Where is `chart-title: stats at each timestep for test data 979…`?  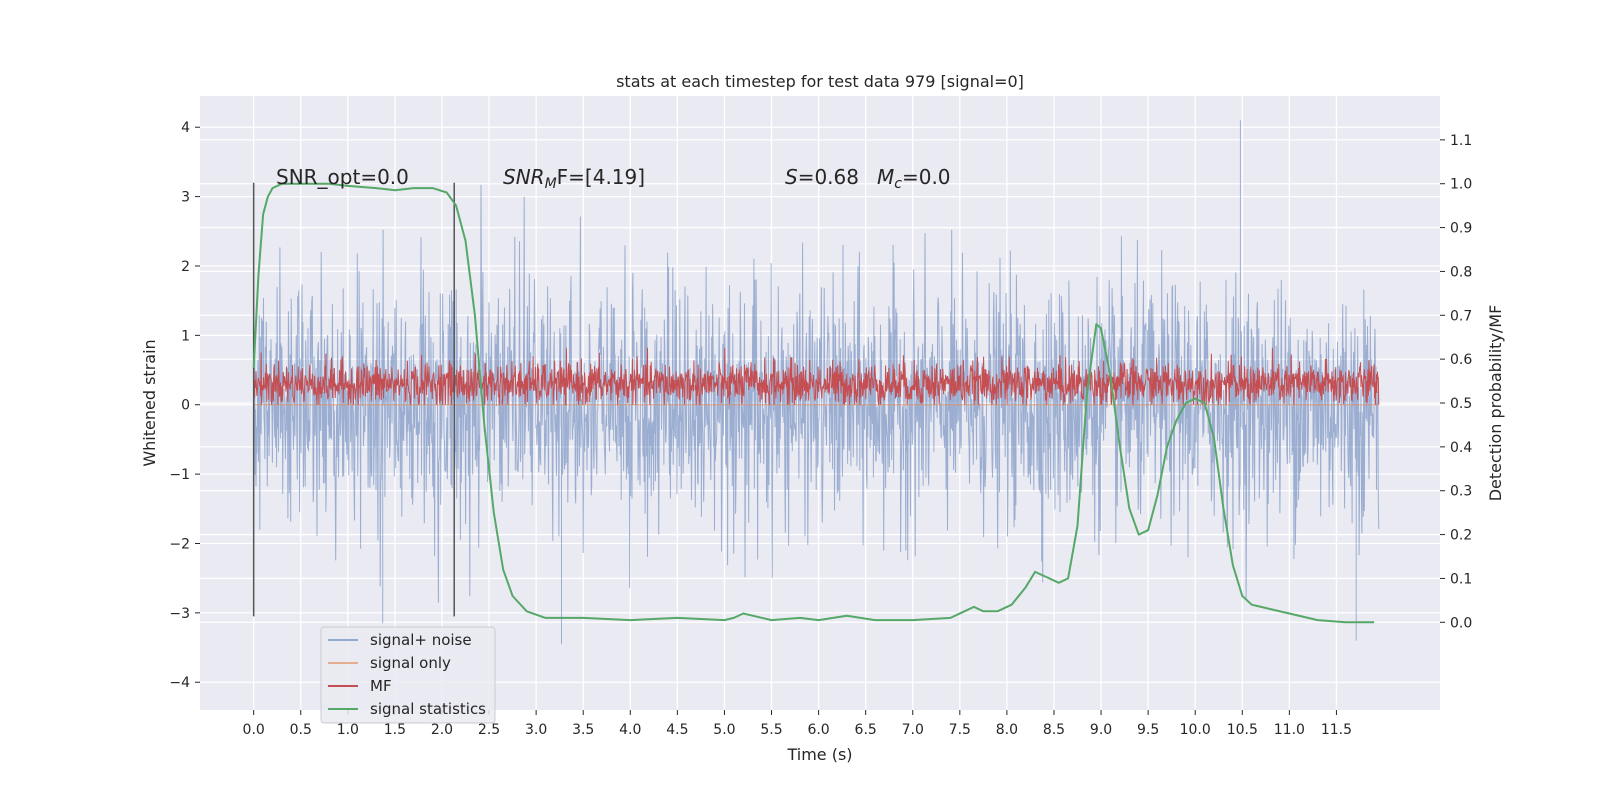 chart-title: stats at each timestep for test data 979… is located at coordinates (820, 81).